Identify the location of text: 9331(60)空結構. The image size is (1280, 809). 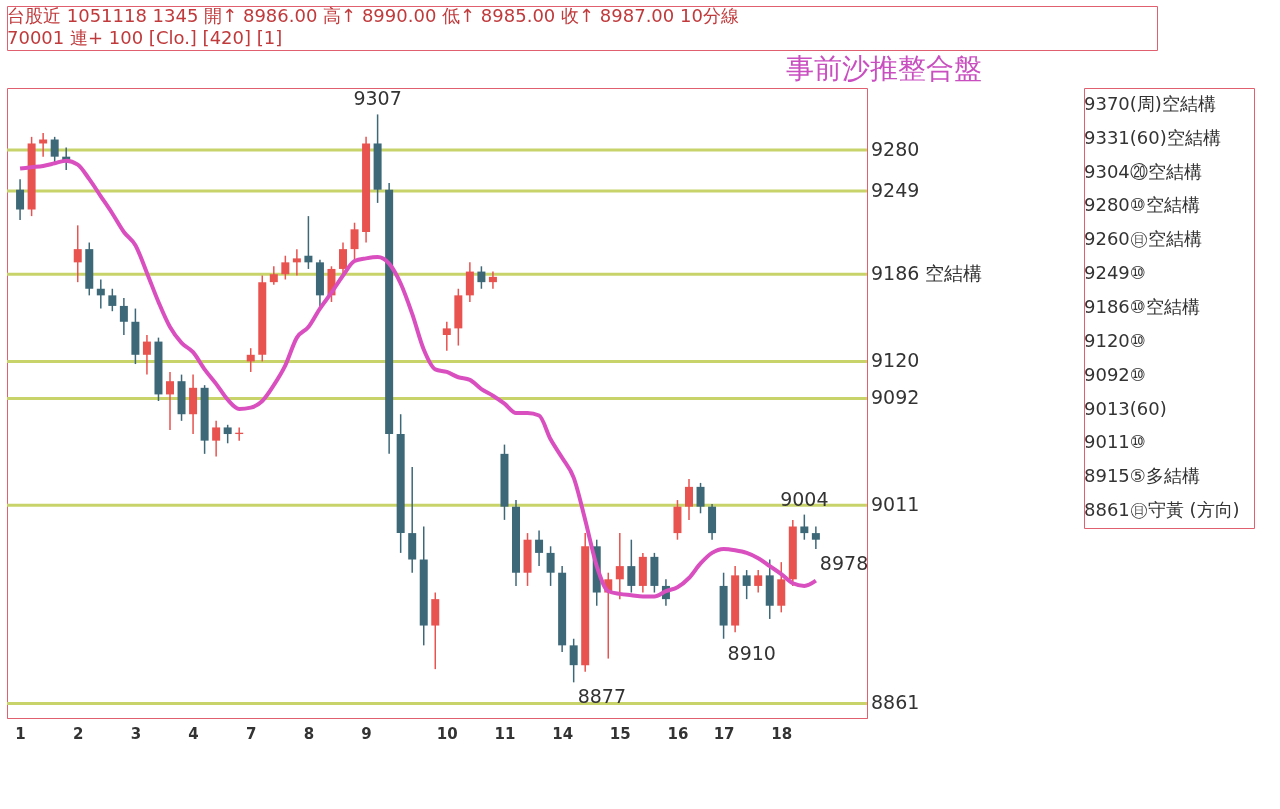
(1152, 137).